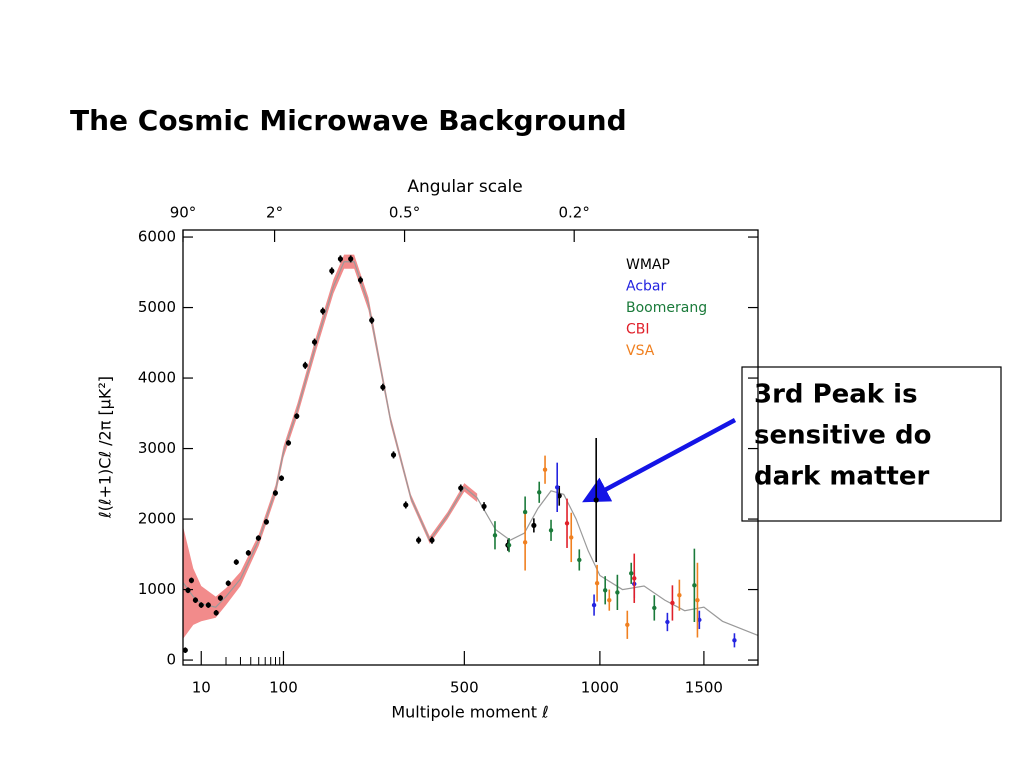 The image size is (1024, 768). Describe the element at coordinates (157, 237) in the screenshot. I see `y-tick-label: 6000` at that location.